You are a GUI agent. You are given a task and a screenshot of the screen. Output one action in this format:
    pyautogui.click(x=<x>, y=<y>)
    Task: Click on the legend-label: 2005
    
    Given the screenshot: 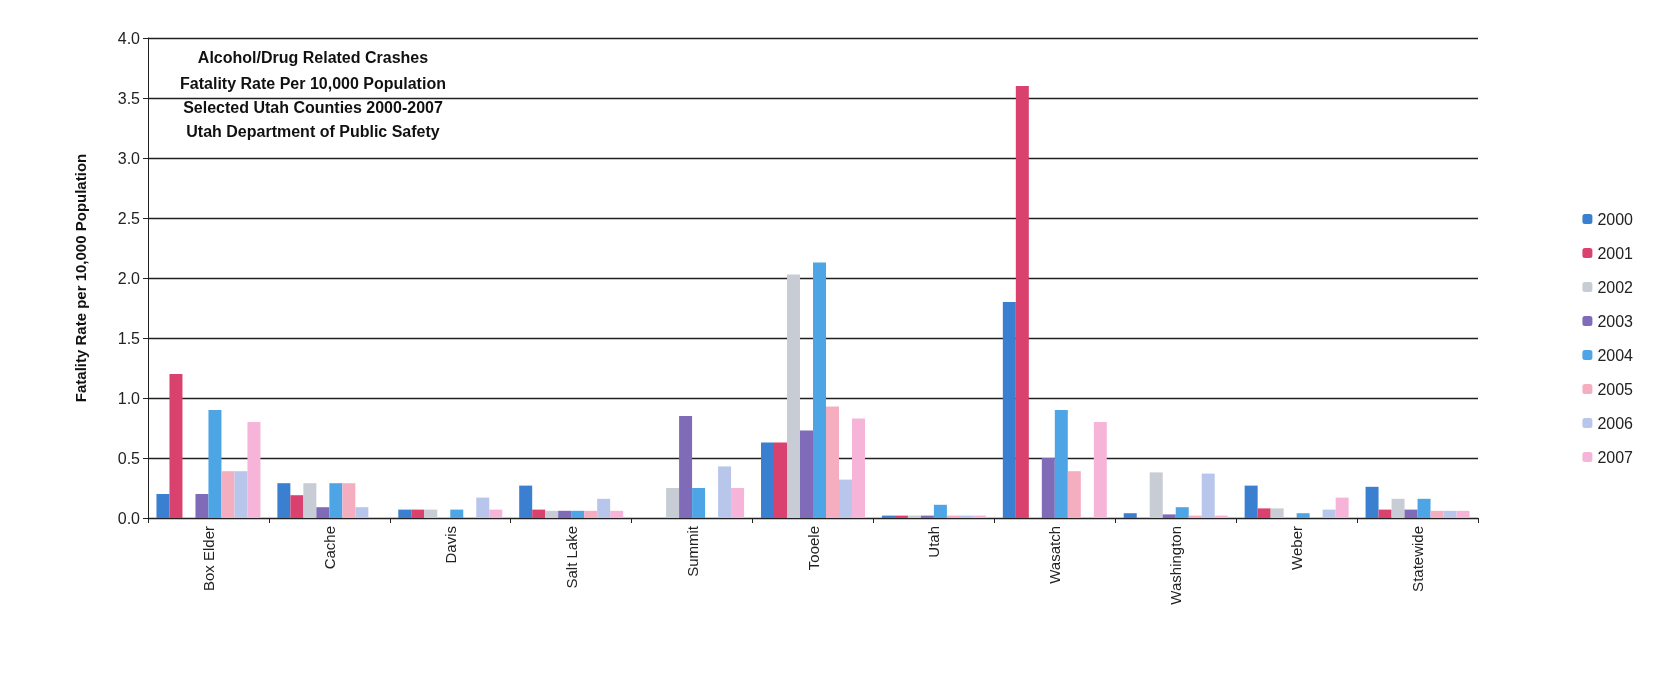 What is the action you would take?
    pyautogui.click(x=1615, y=389)
    